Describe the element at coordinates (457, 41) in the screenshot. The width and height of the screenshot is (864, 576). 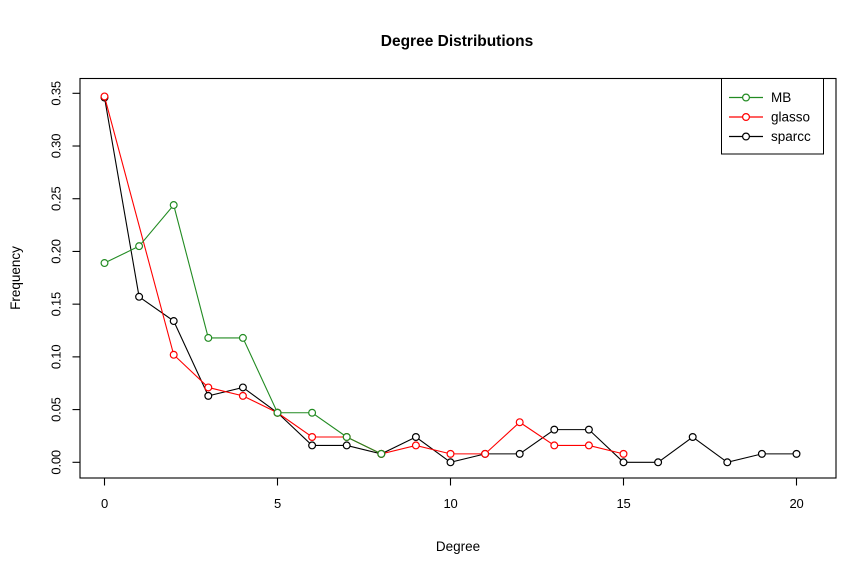
I see `chart-title: Degree Distributions` at that location.